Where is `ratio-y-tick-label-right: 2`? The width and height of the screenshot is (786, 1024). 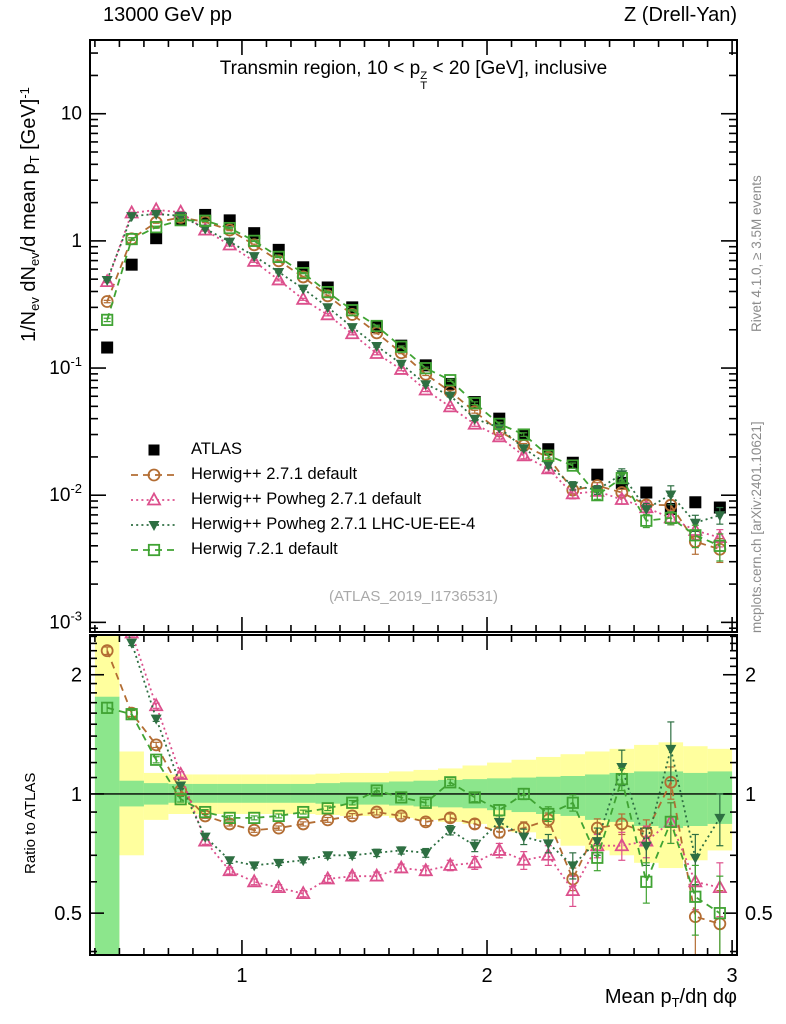
ratio-y-tick-label-right: 2 is located at coordinates (750, 676).